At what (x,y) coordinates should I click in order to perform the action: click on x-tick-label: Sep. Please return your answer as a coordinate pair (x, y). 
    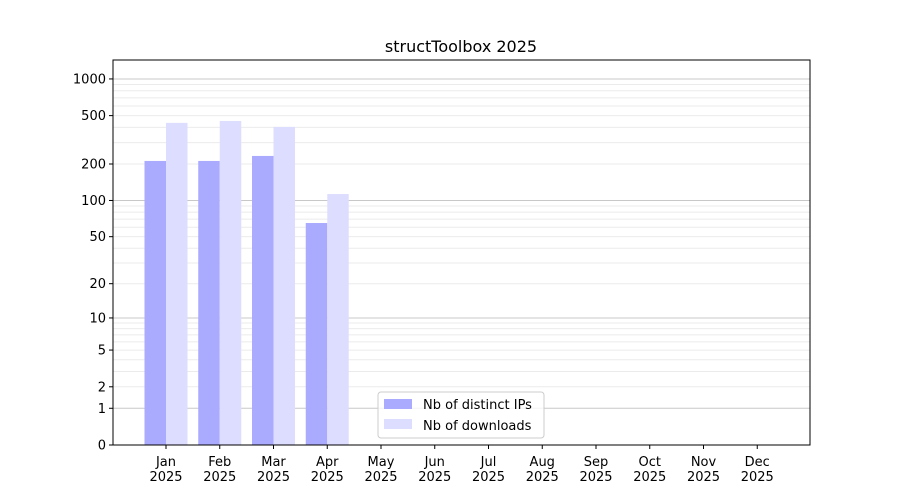
    Looking at the image, I should click on (596, 462).